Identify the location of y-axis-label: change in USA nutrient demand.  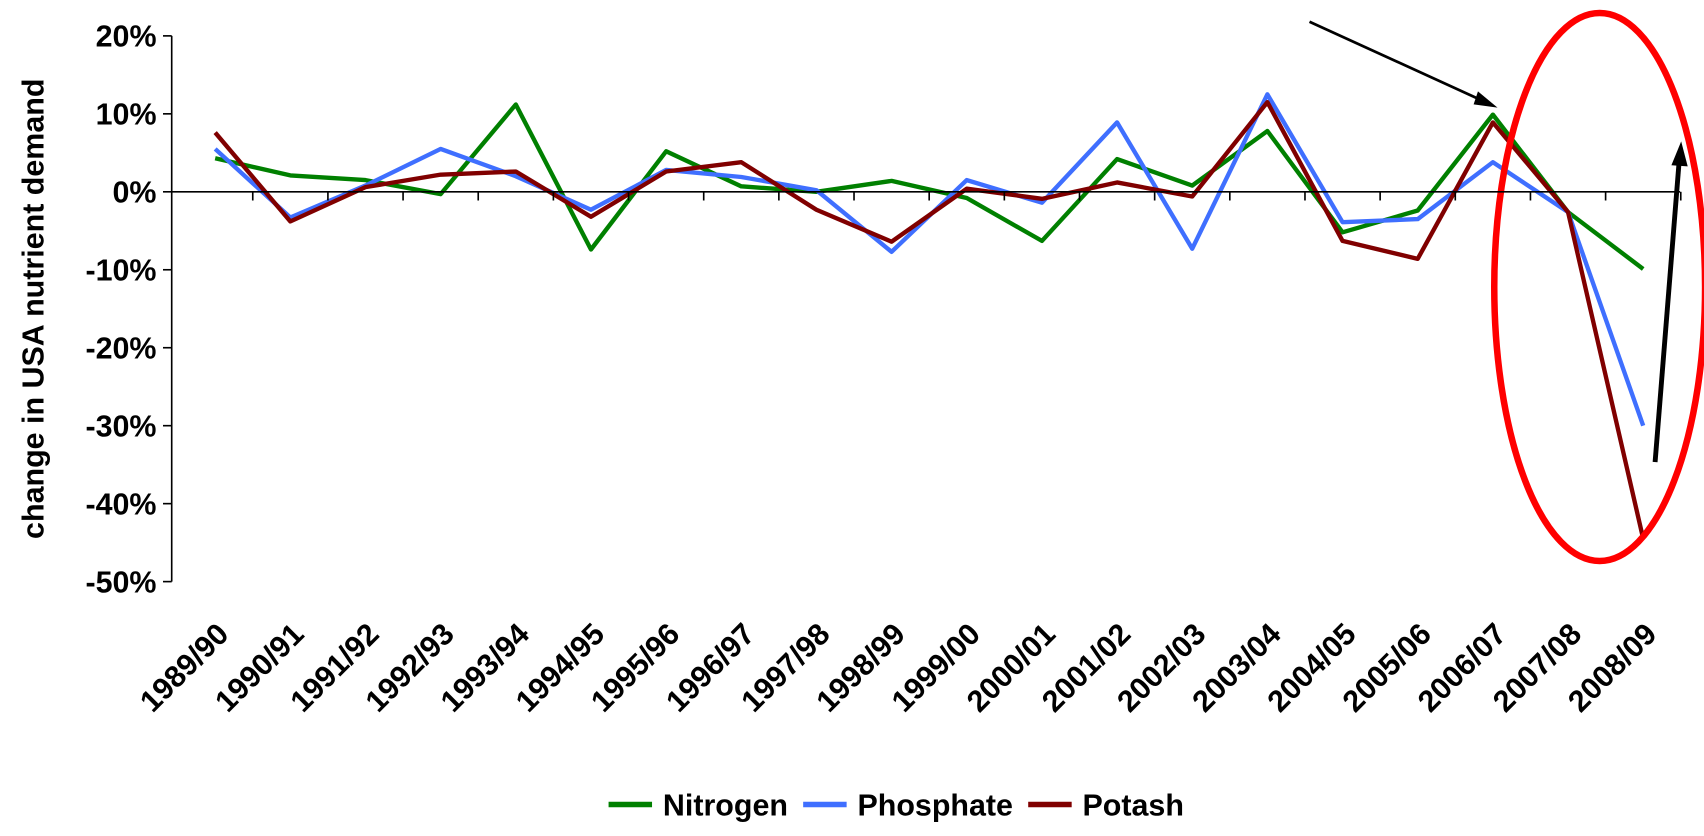
(33, 309).